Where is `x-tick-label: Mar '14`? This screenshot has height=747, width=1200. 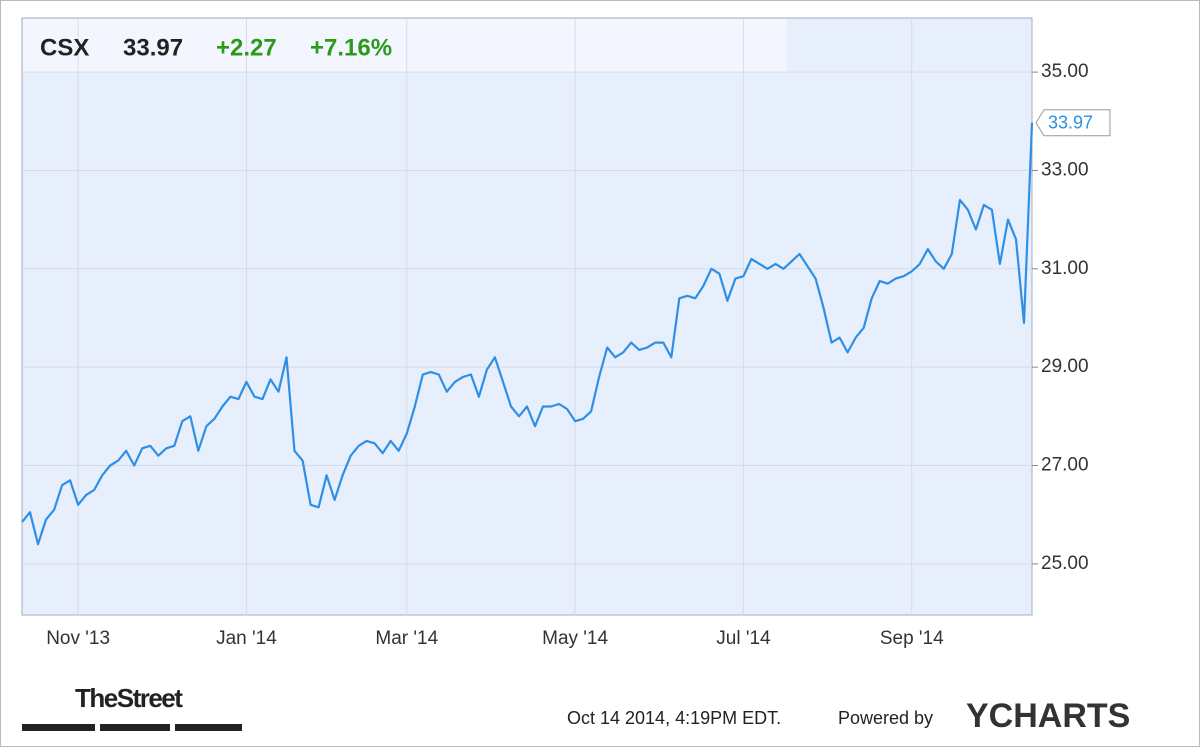
x-tick-label: Mar '14 is located at coordinates (406, 638).